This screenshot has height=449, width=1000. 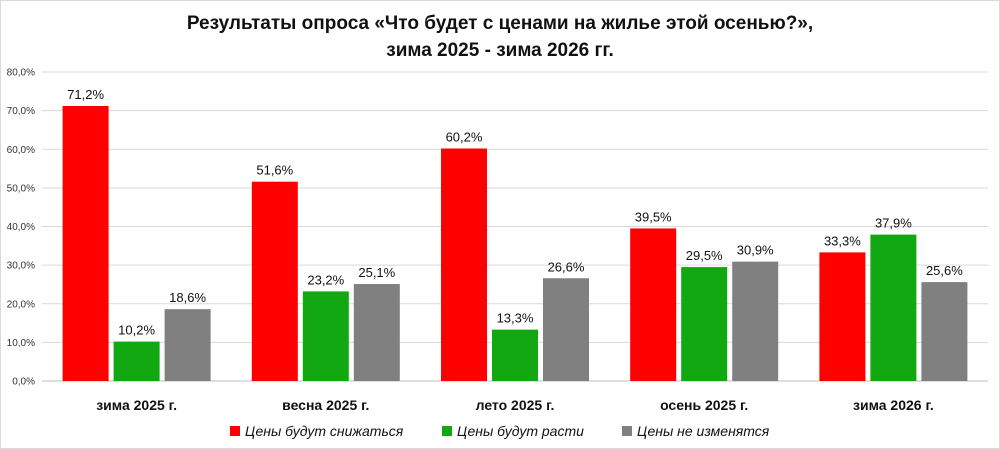 I want to click on data-label: 23,2%, so click(x=325, y=279).